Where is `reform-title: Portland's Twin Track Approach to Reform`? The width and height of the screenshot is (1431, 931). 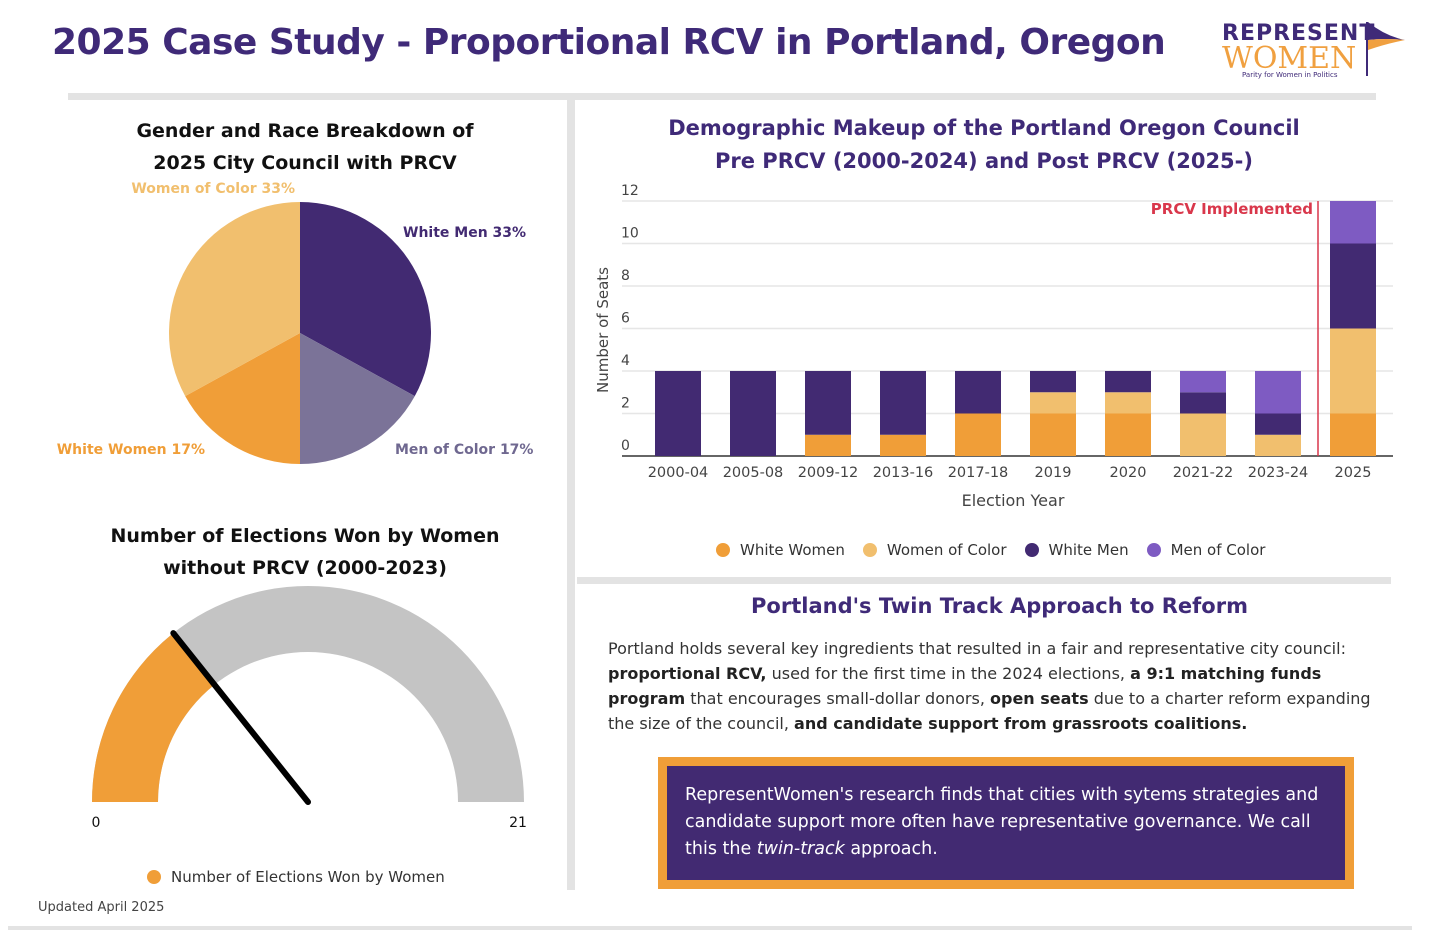 reform-title: Portland's Twin Track Approach to Reform is located at coordinates (999, 606).